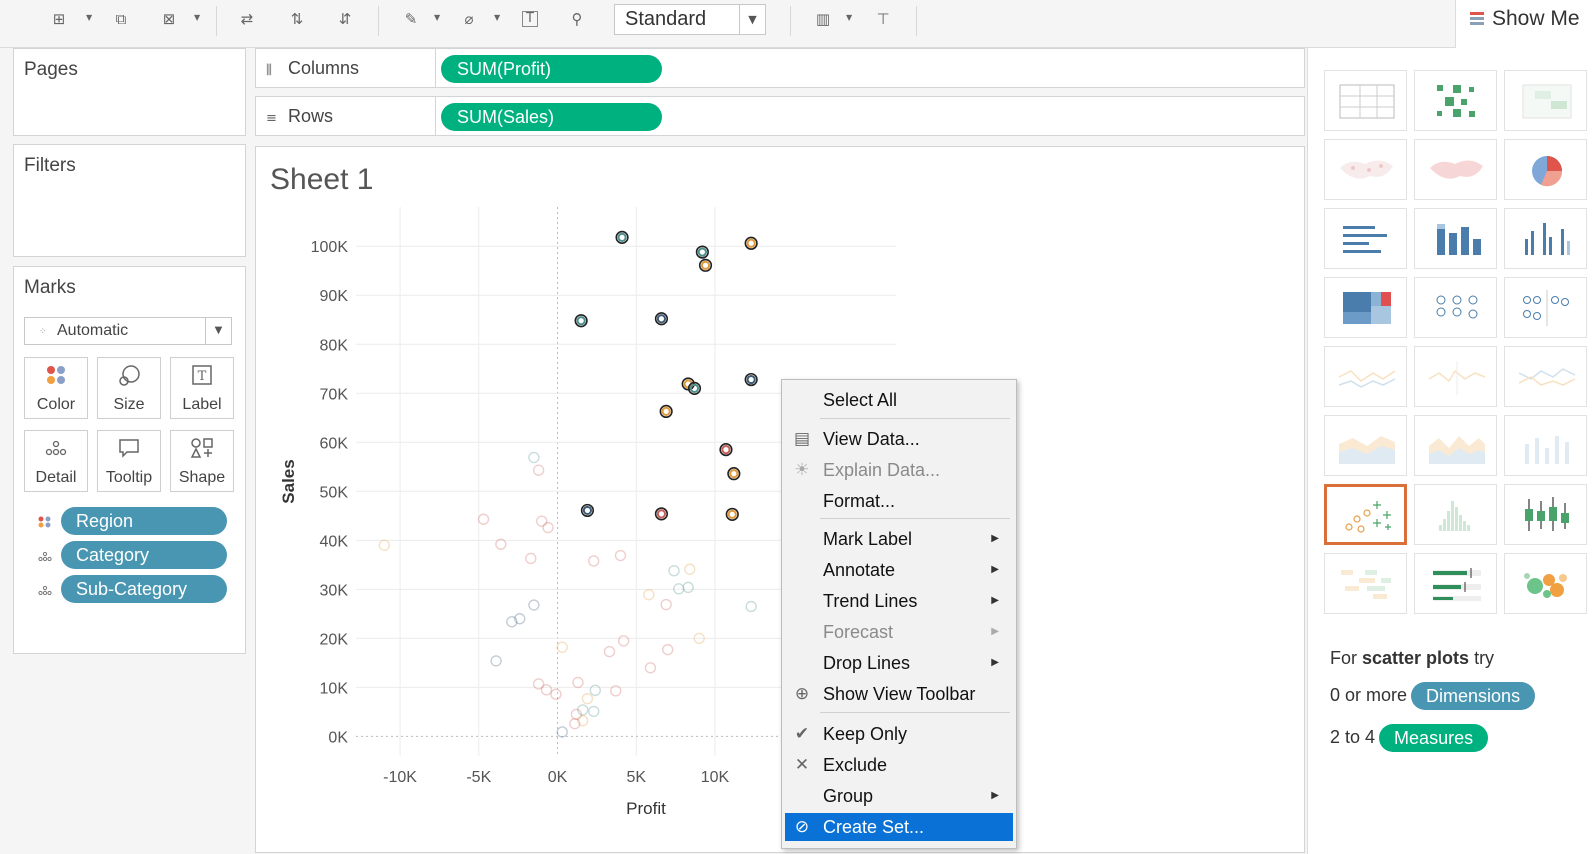 Image resolution: width=1595 pixels, height=854 pixels. I want to click on presentation-mode-icon: ⊤, so click(883, 19).